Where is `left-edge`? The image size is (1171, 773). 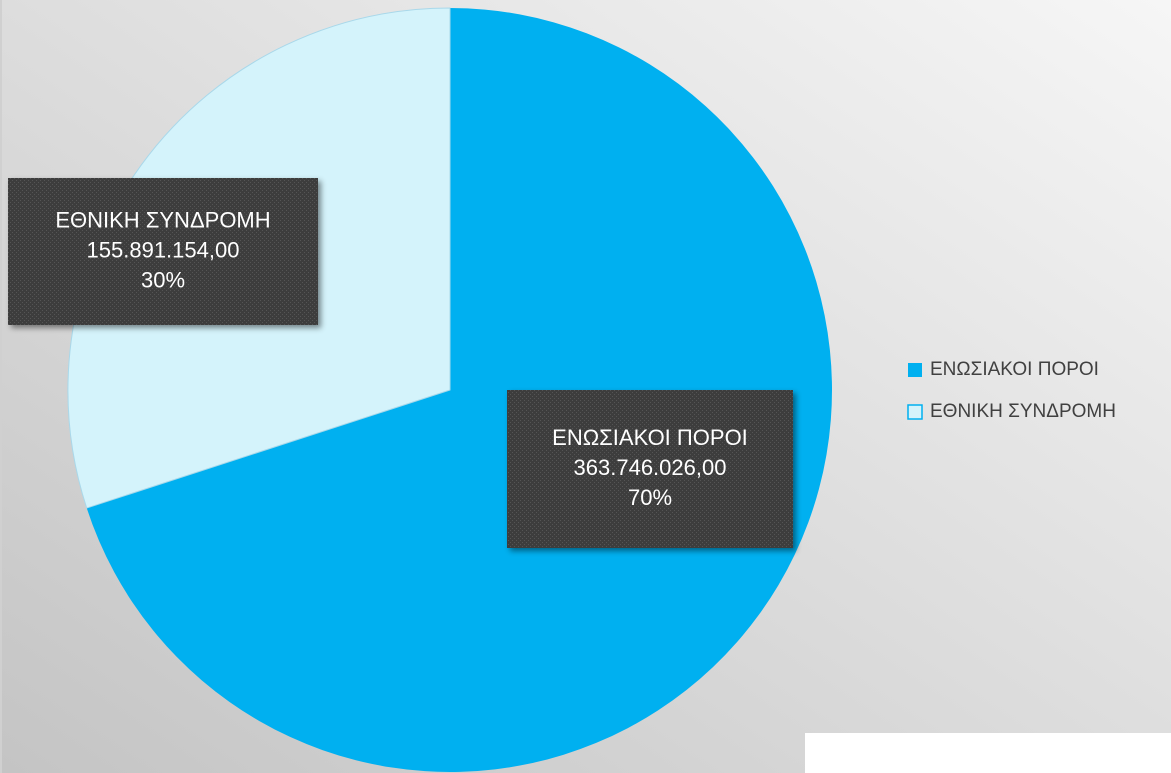 left-edge is located at coordinates (1, 386).